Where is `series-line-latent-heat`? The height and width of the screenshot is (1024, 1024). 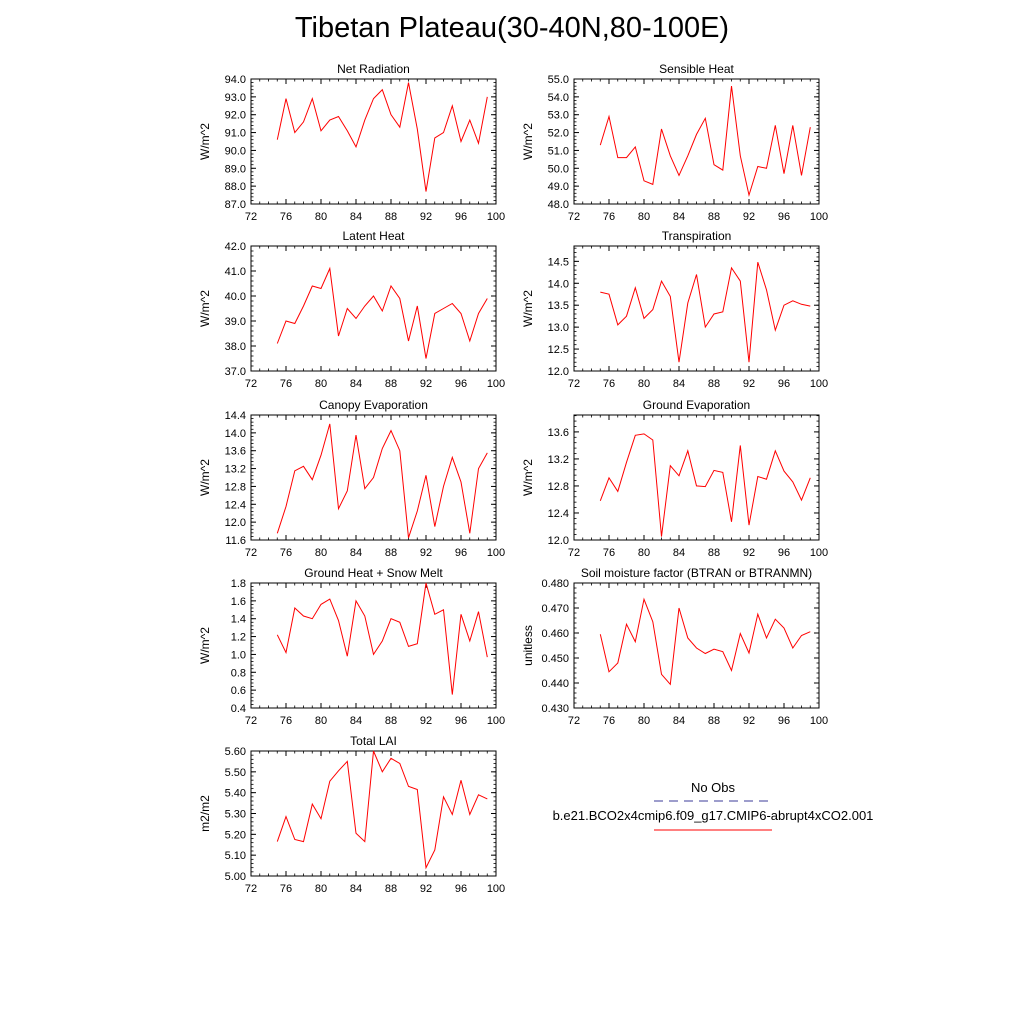
series-line-latent-heat is located at coordinates (382, 312).